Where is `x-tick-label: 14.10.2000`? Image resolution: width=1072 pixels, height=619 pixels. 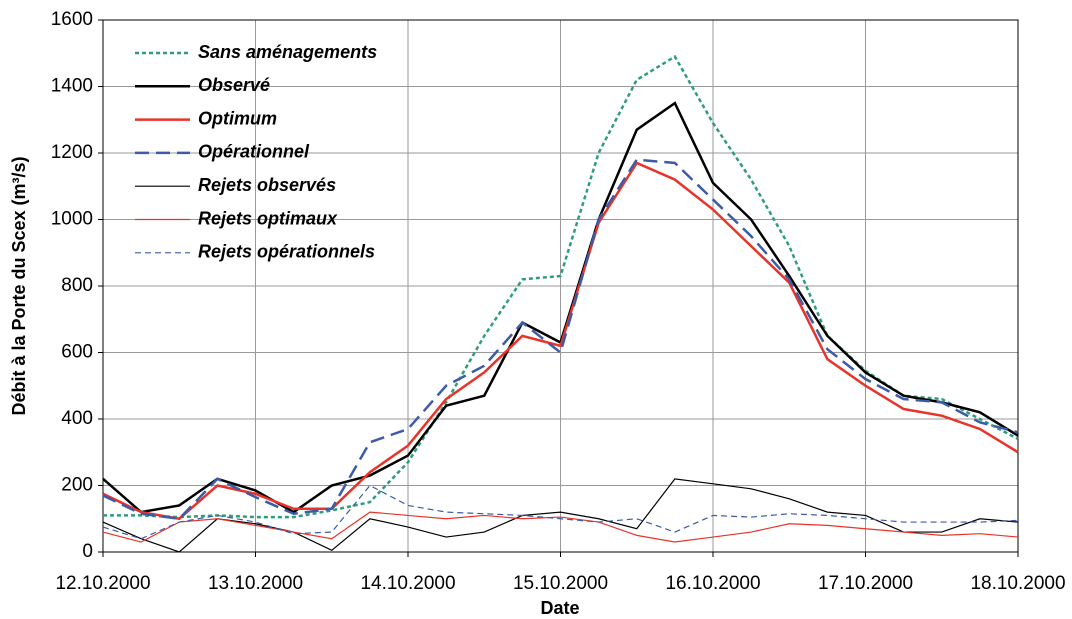 x-tick-label: 14.10.2000 is located at coordinates (407, 583).